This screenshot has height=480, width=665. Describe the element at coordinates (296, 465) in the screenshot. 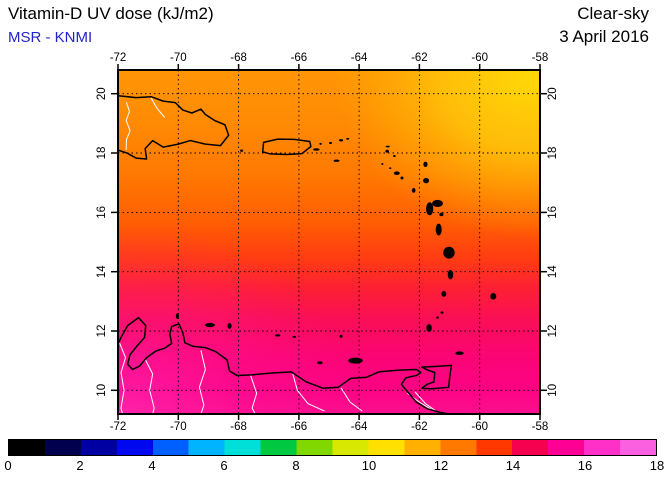

I see `colorbar-tick-label: 8` at that location.